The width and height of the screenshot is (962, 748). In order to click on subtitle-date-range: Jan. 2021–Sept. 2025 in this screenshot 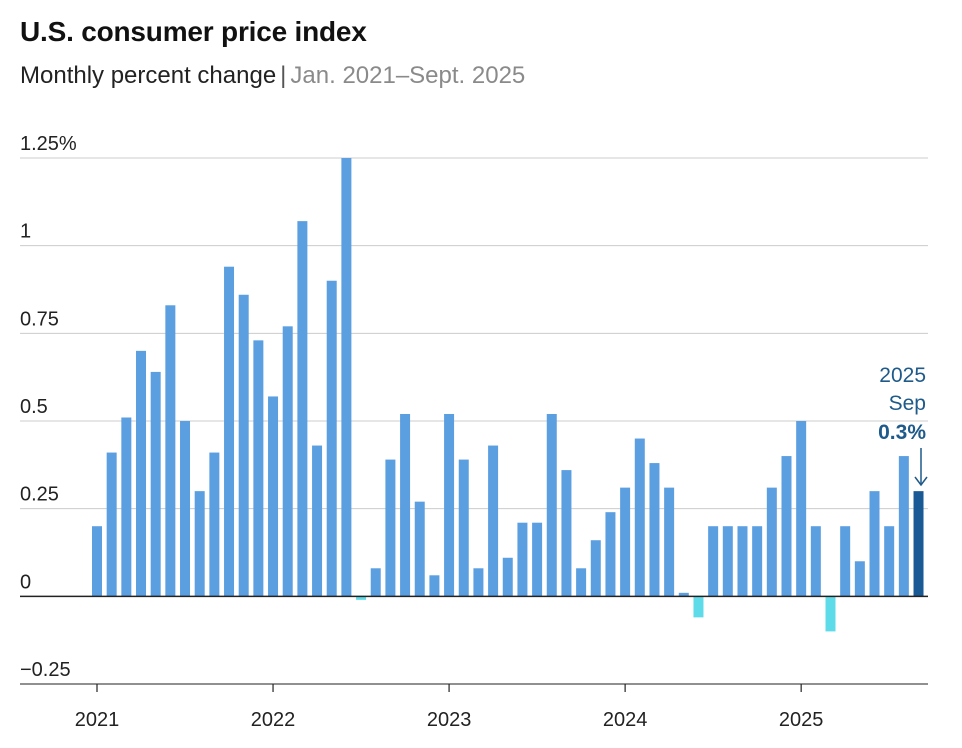, I will do `click(408, 75)`.